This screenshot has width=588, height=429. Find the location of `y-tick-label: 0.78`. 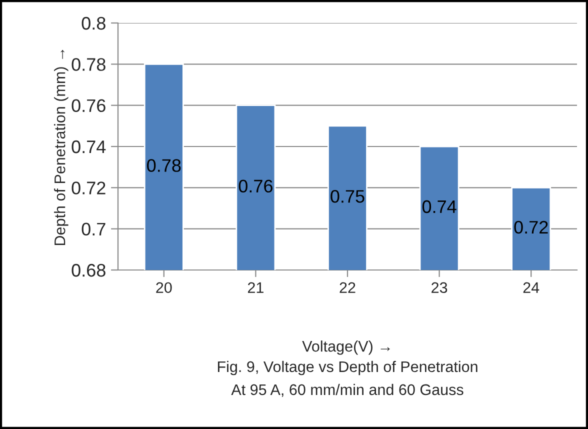

y-tick-label: 0.78 is located at coordinates (89, 64).